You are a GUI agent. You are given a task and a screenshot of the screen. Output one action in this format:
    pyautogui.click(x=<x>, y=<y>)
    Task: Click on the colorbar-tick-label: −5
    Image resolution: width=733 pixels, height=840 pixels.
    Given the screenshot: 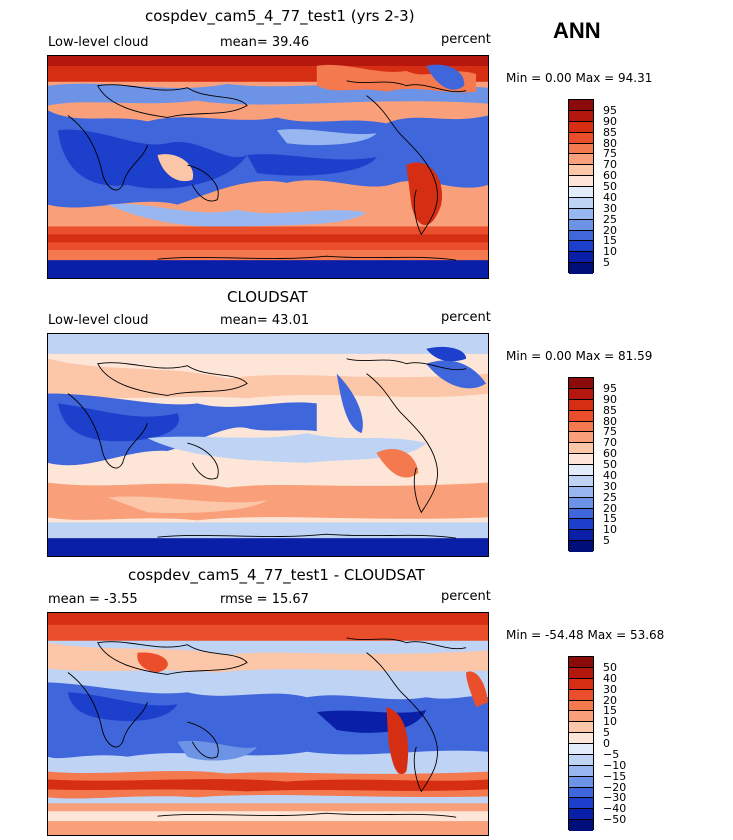 What is the action you would take?
    pyautogui.click(x=611, y=754)
    